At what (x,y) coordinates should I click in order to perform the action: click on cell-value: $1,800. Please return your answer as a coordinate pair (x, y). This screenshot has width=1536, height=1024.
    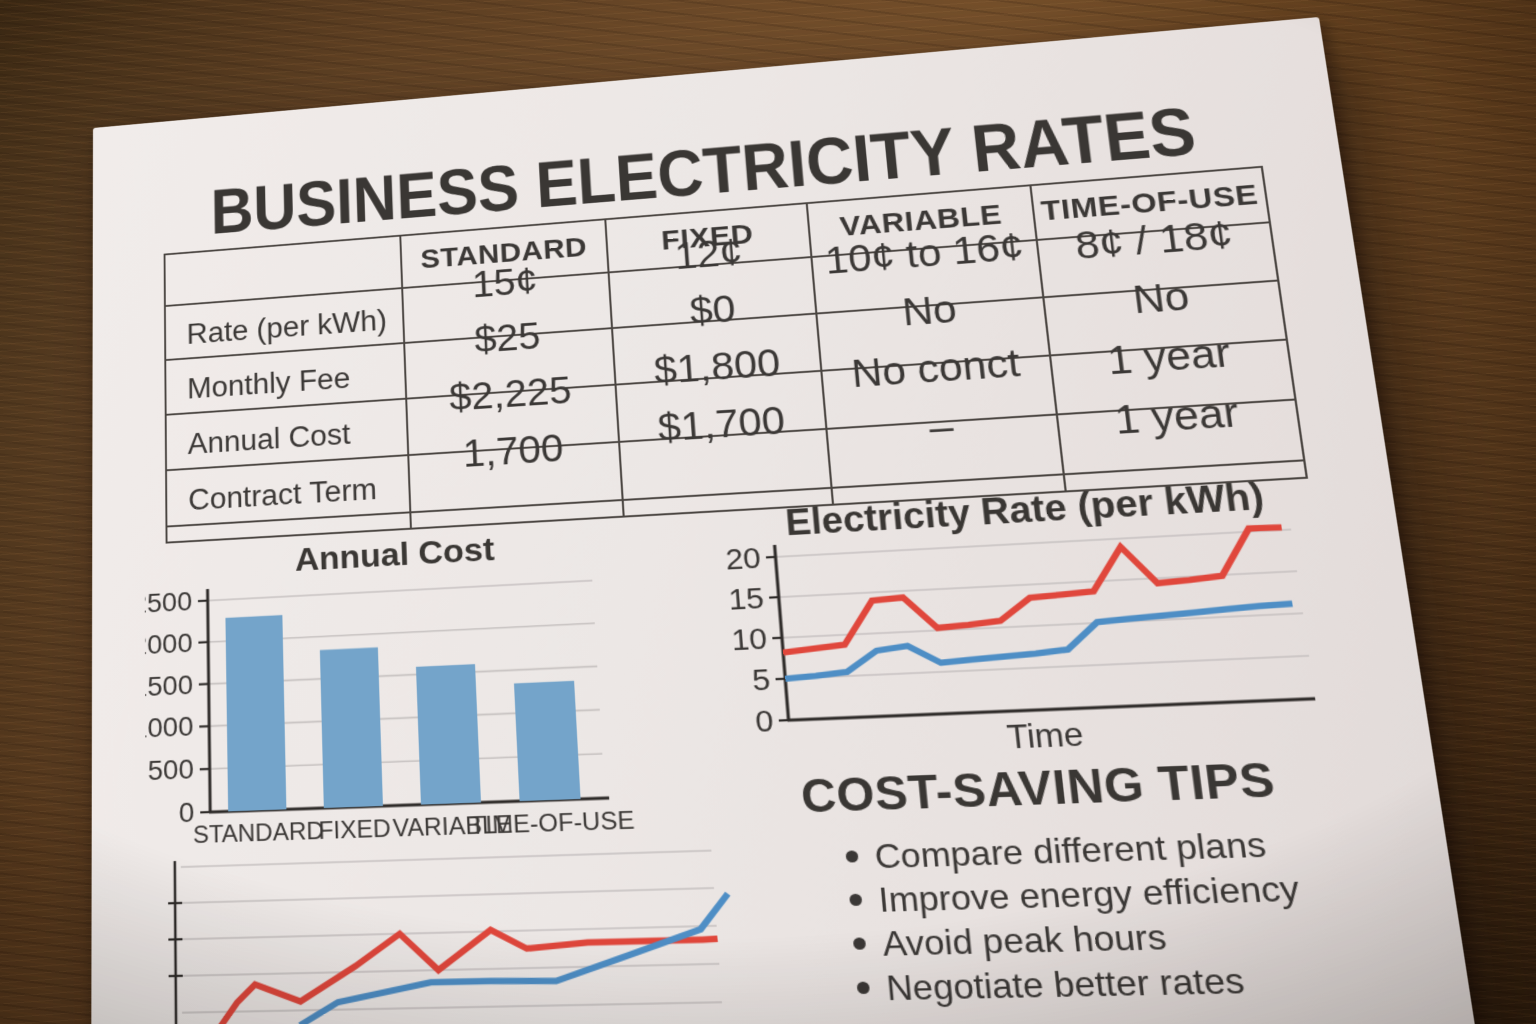
    Looking at the image, I should click on (717, 367).